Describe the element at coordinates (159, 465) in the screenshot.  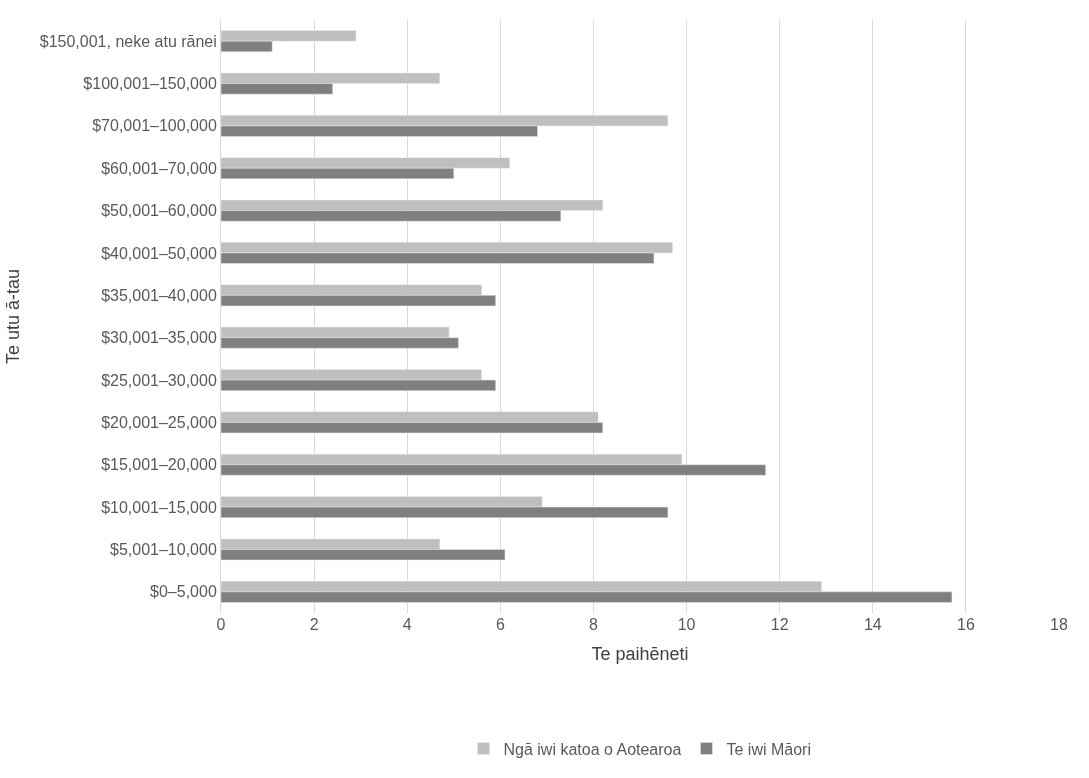
I see `y-tick-label: $15,001–20,000` at that location.